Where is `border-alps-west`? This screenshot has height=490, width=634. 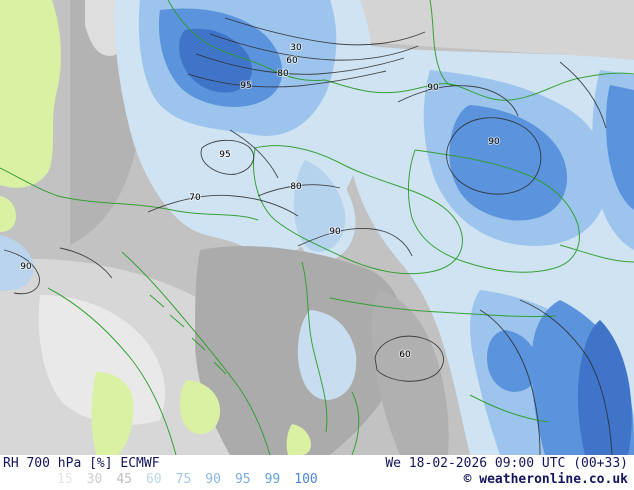 border-alps-west is located at coordinates (29, 182).